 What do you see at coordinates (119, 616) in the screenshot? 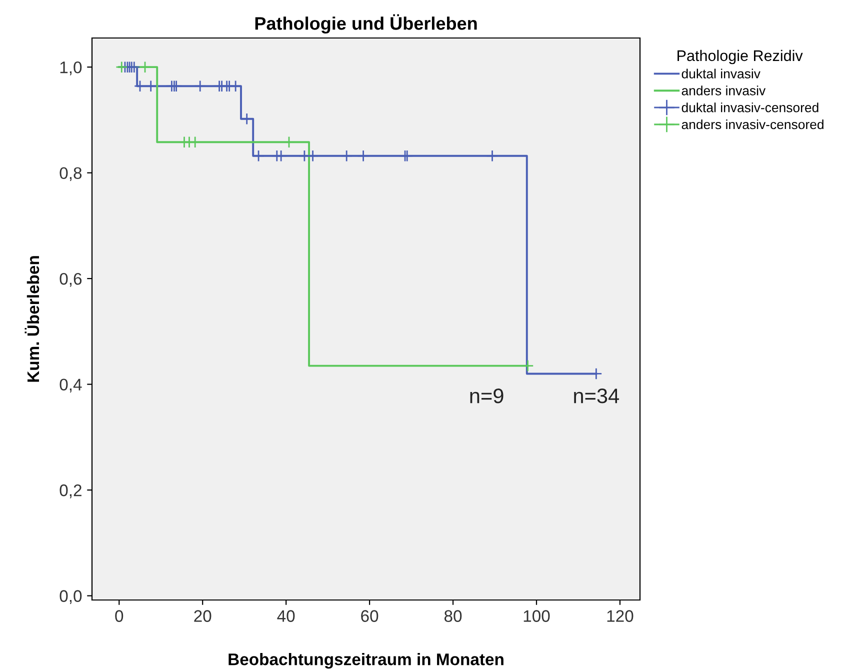
I see `x-tick-label: 0` at bounding box center [119, 616].